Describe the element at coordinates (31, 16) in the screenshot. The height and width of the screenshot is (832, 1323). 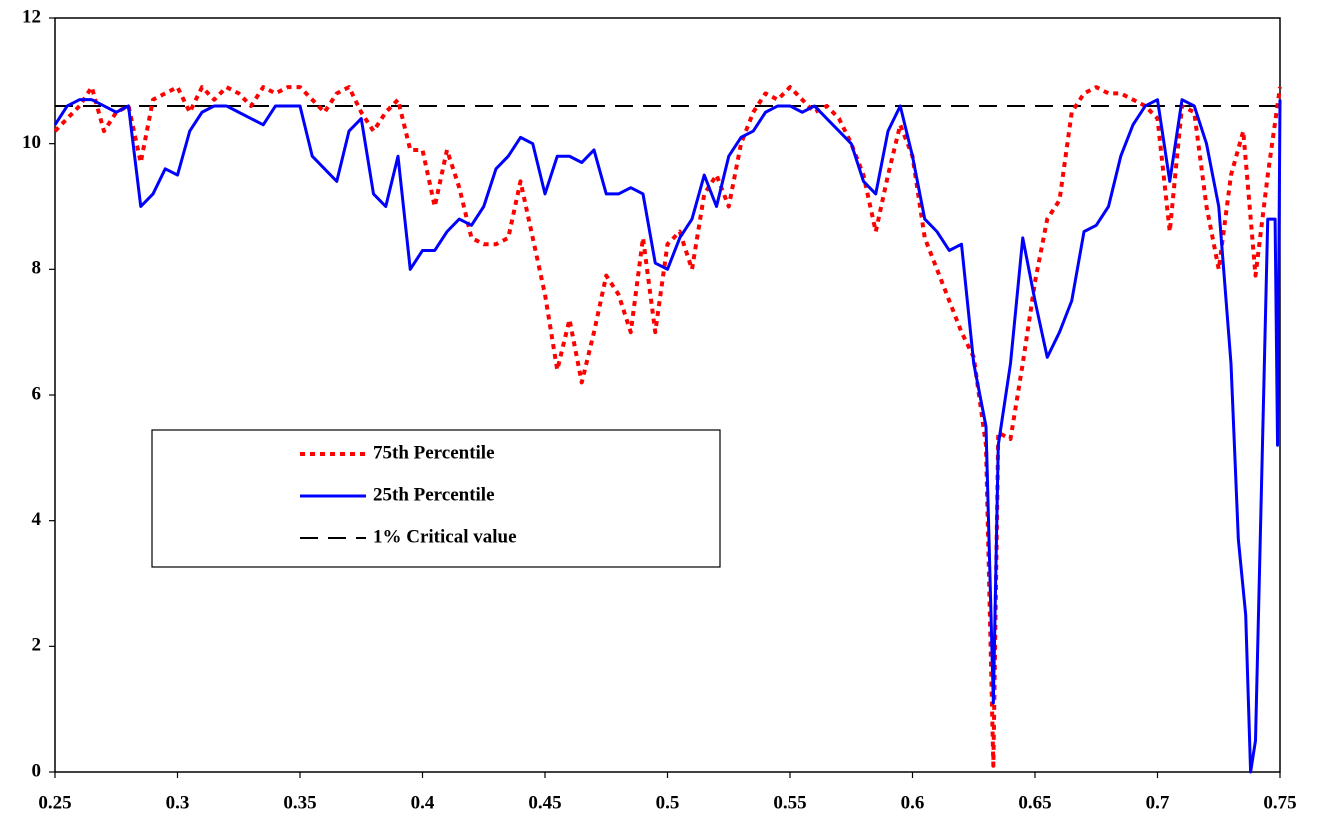
I see `y-tick-label: 12` at that location.